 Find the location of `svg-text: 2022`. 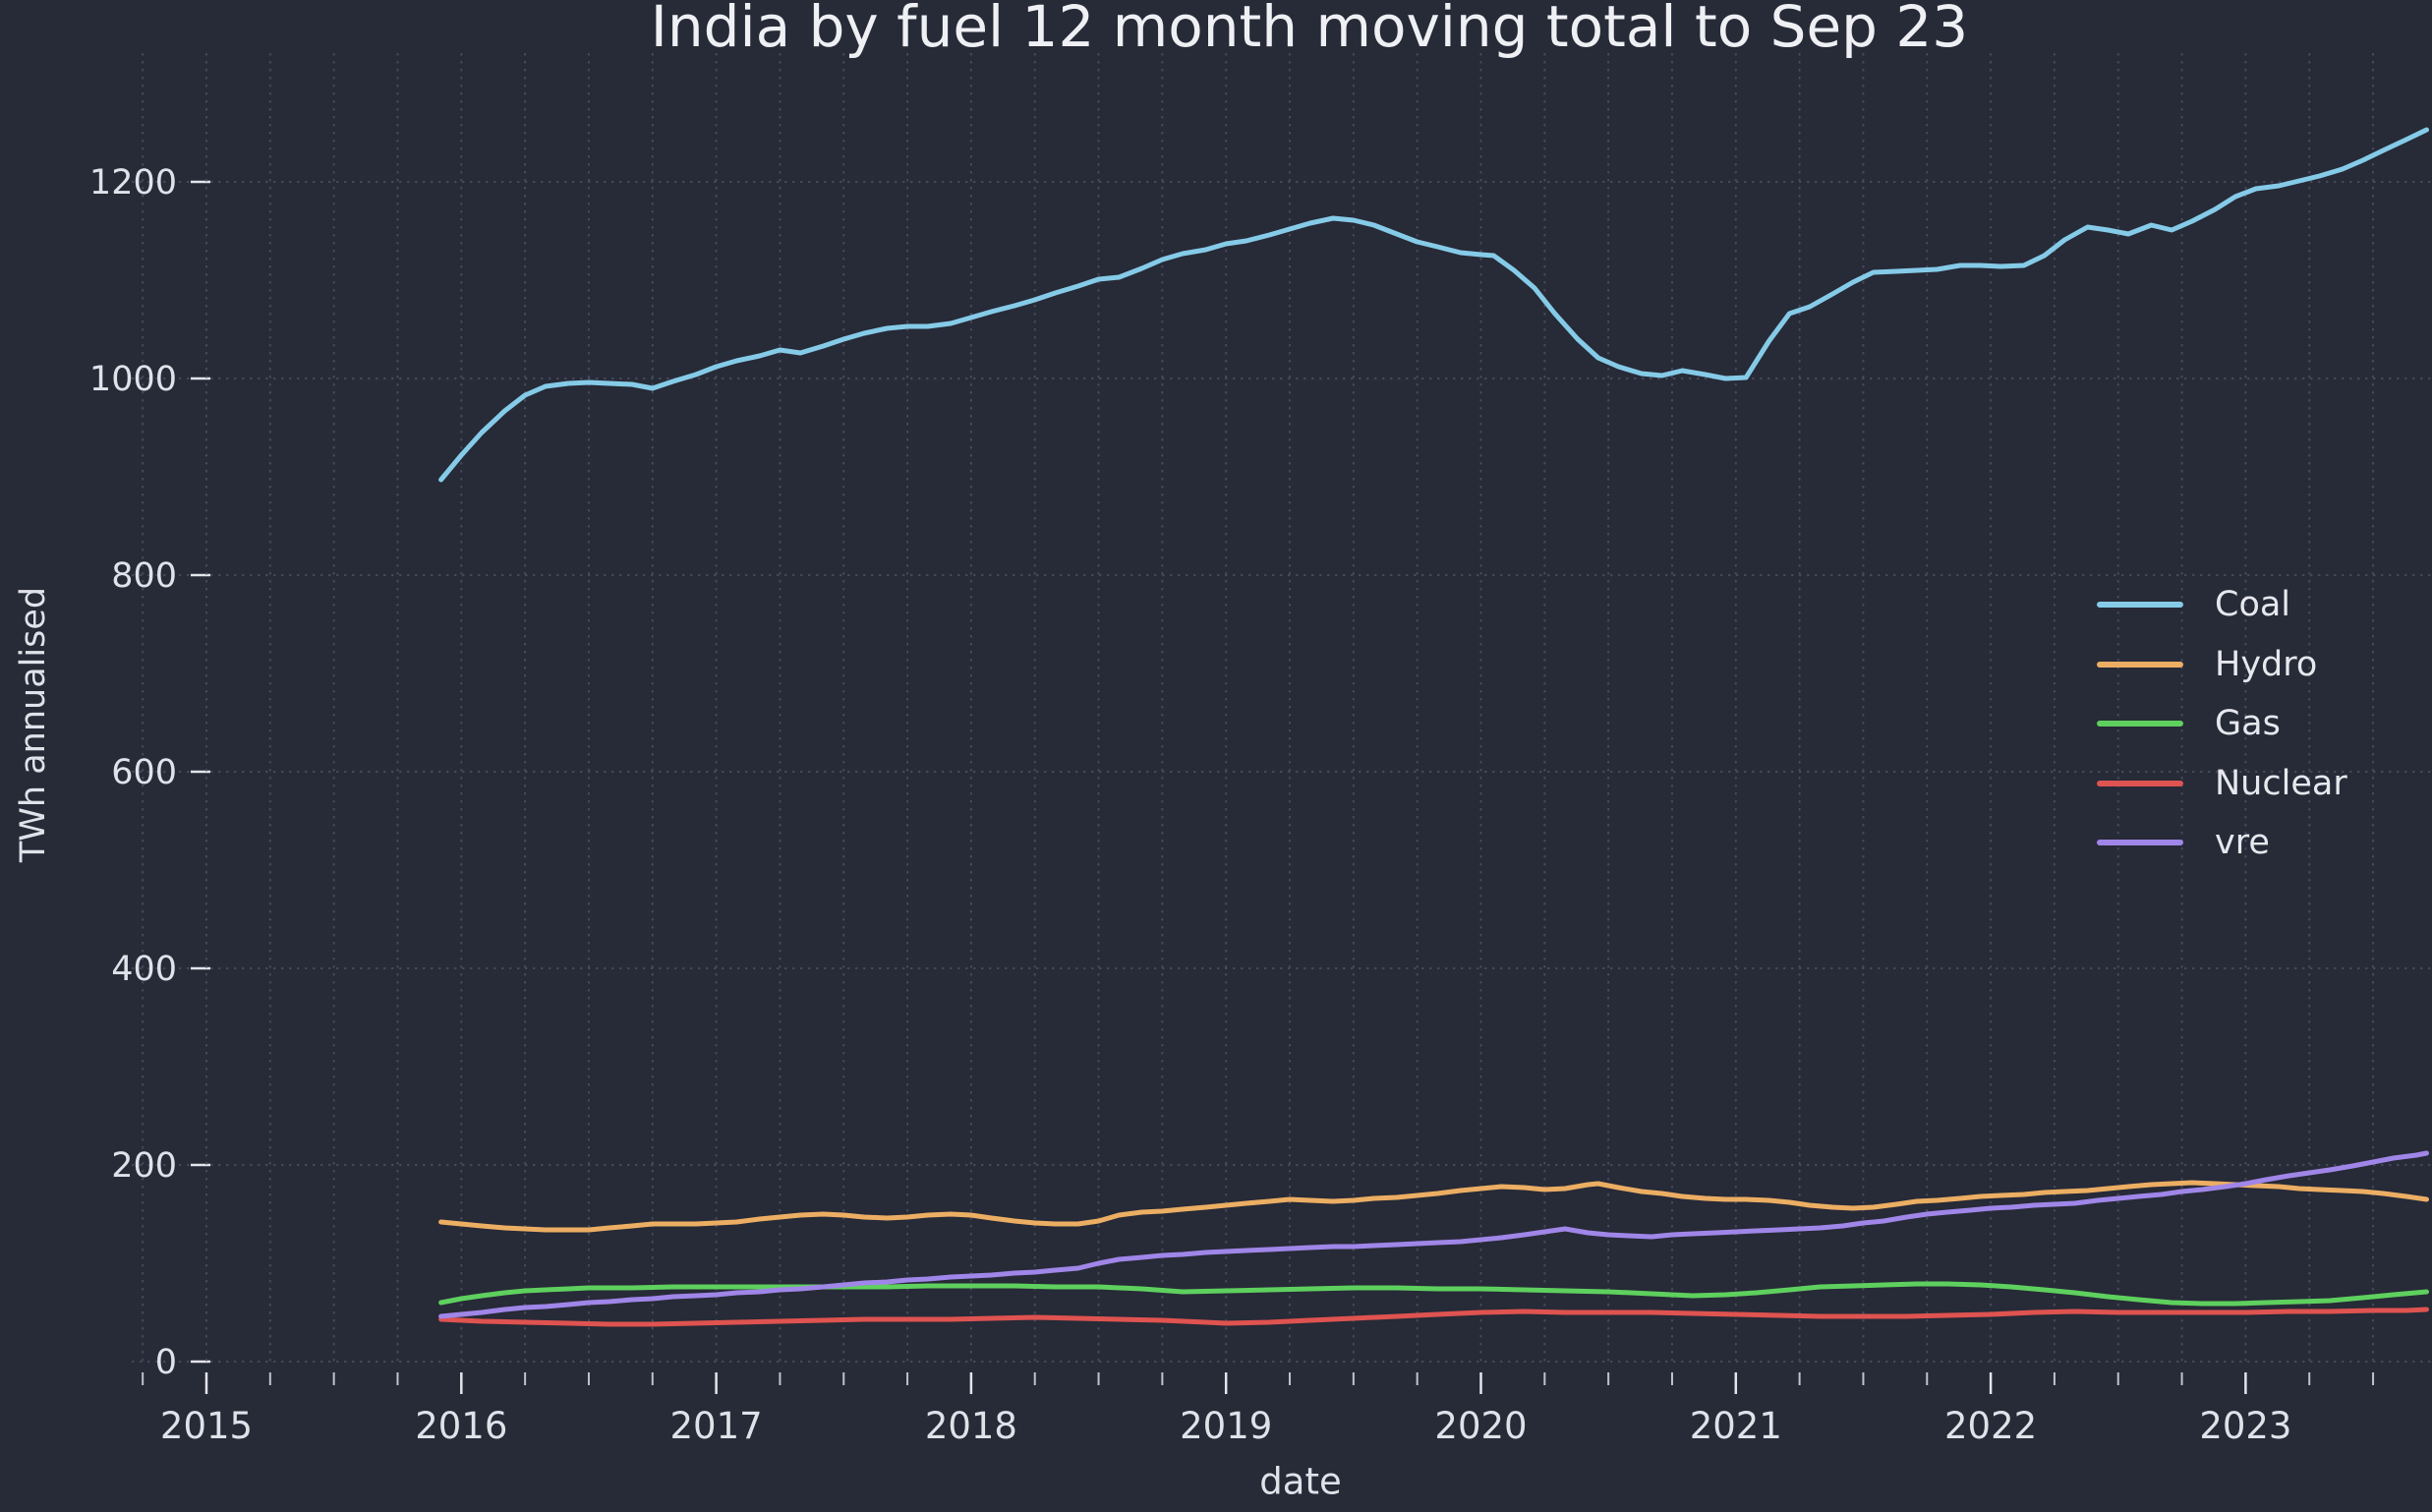

svg-text: 2022 is located at coordinates (1990, 1426).